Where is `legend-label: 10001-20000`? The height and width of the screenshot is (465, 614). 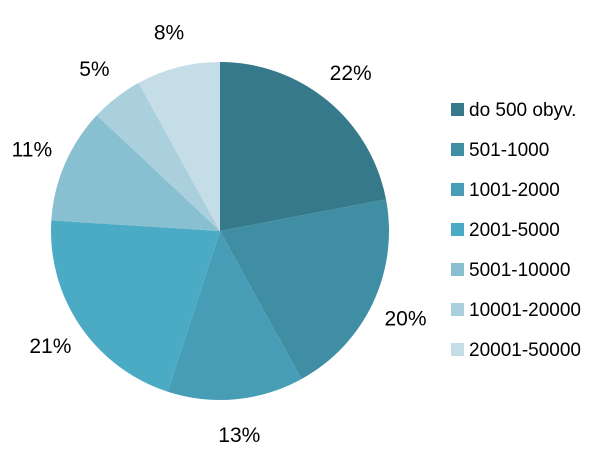 legend-label: 10001-20000 is located at coordinates (525, 310).